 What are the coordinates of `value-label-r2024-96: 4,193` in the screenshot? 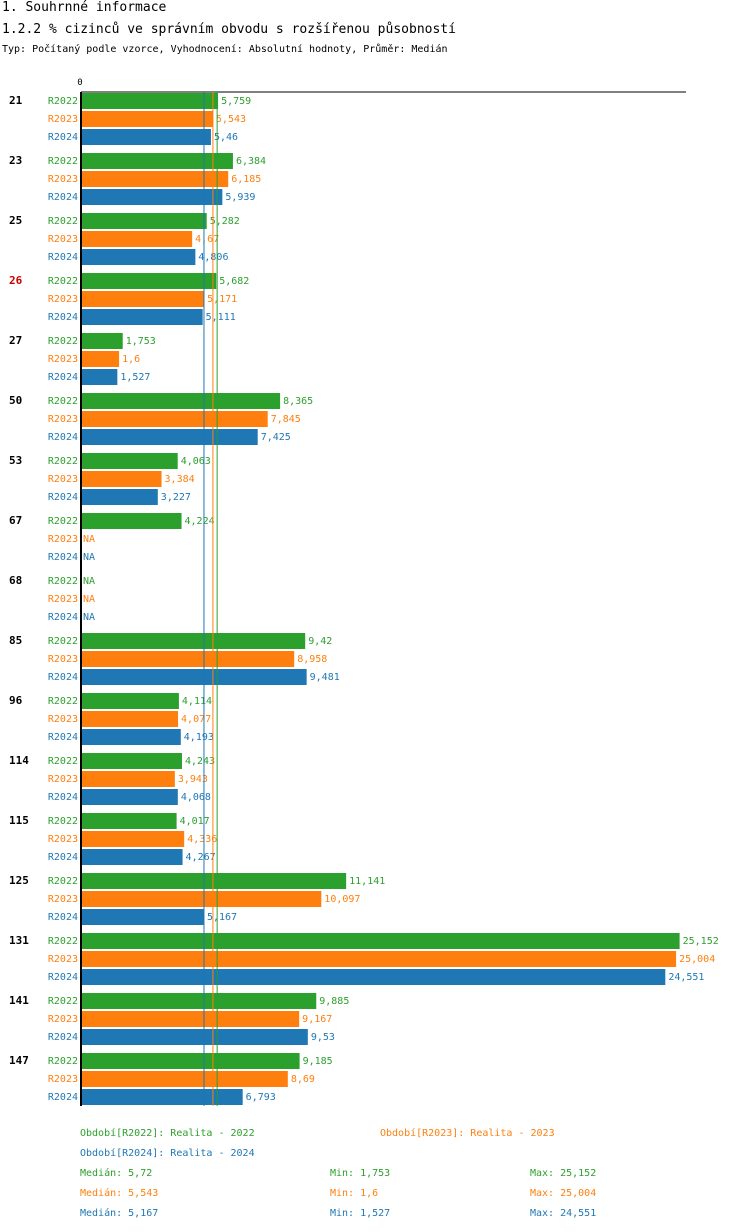 It's located at (199, 737).